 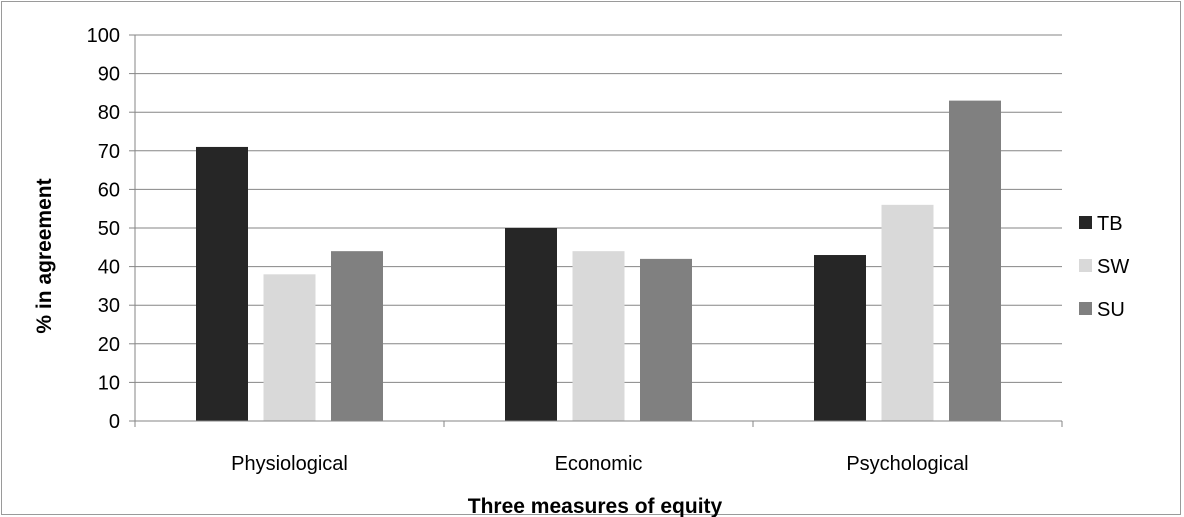 I want to click on legend-swatch-su, so click(x=1085, y=308).